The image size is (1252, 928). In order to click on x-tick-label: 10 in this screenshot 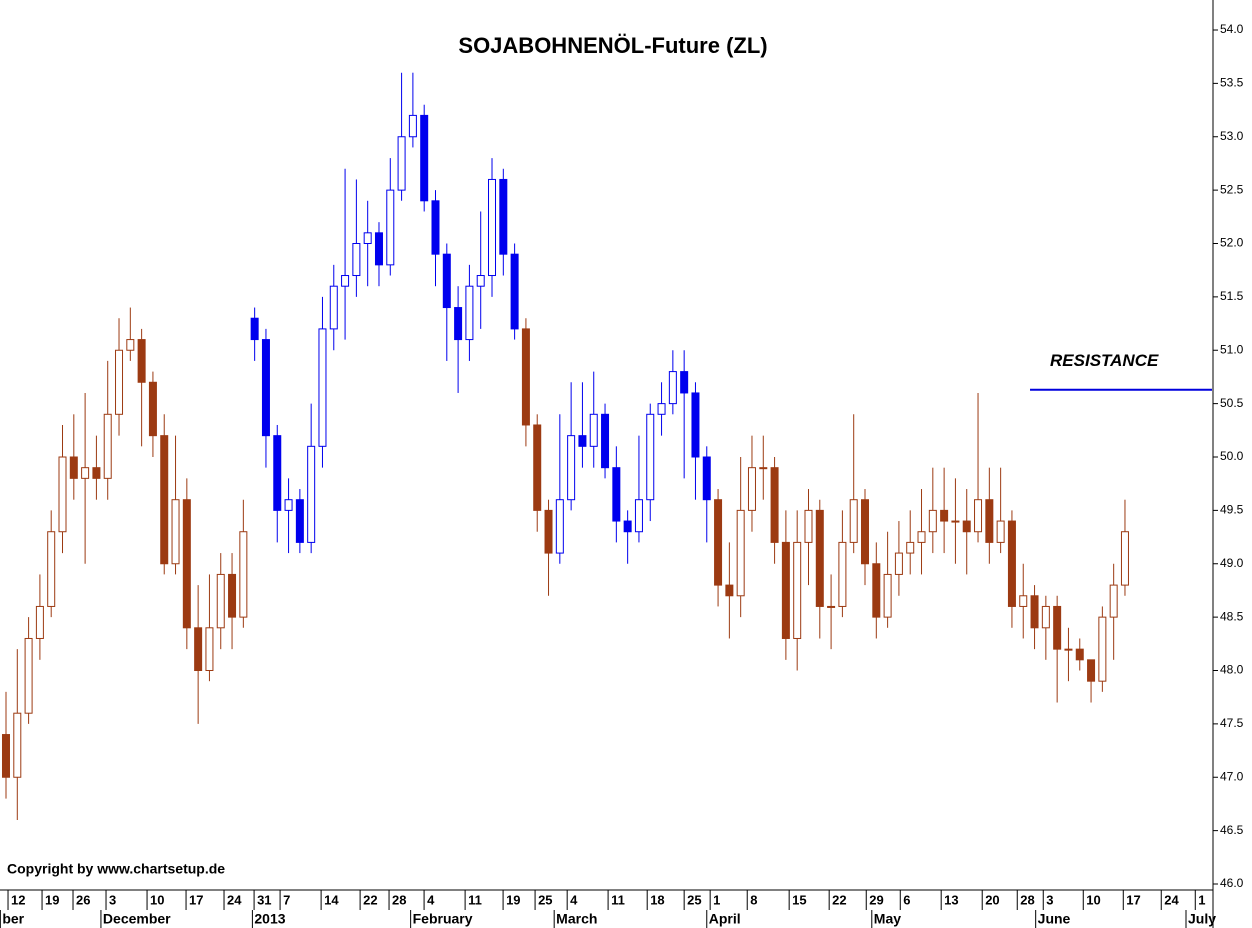, I will do `click(1093, 899)`.